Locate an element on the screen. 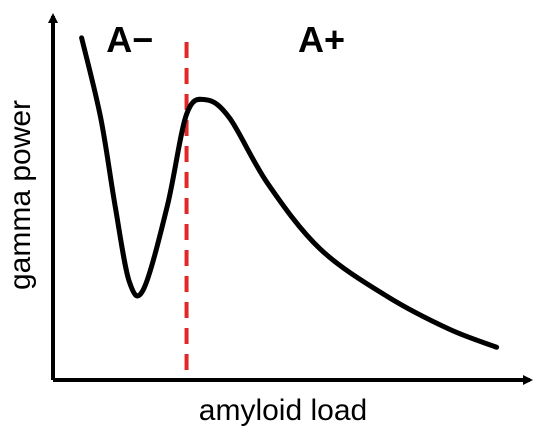 Image resolution: width=550 pixels, height=433 pixels. y-axis-label: gamma power is located at coordinates (20, 195).